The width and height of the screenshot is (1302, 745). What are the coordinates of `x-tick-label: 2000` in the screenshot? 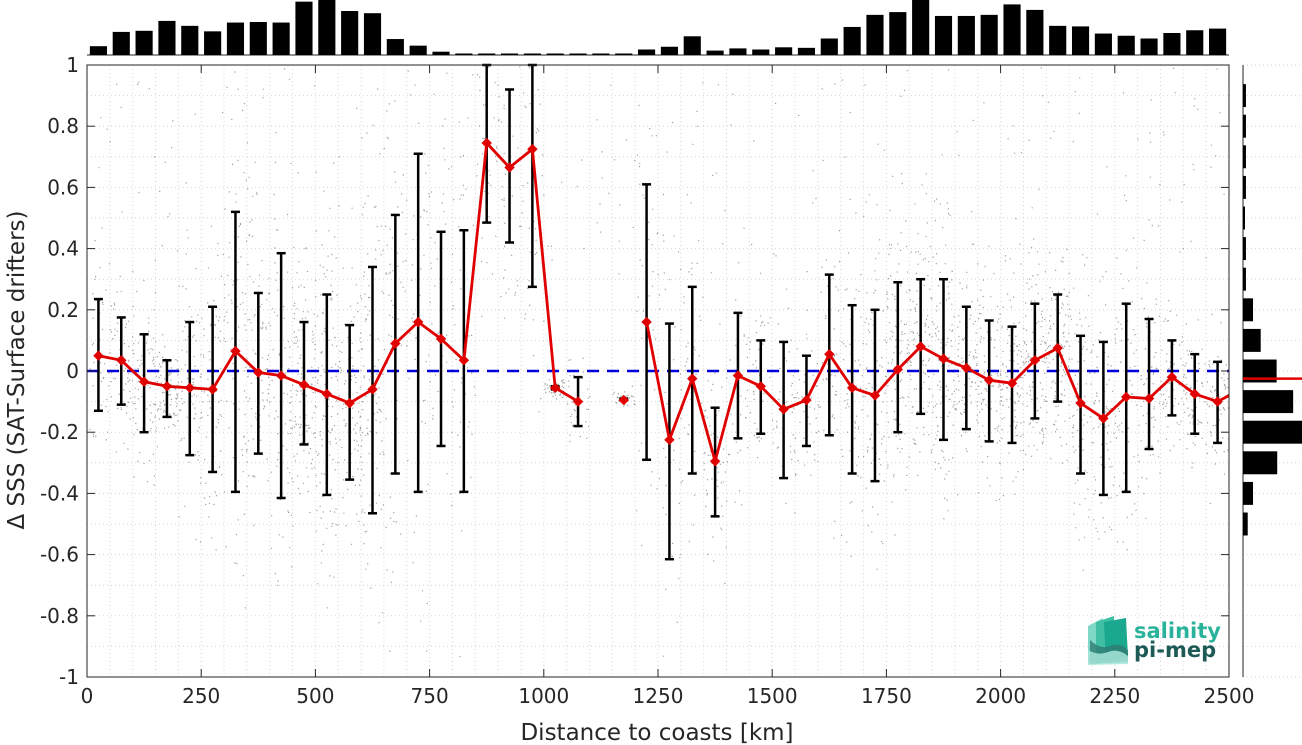 It's located at (1000, 696).